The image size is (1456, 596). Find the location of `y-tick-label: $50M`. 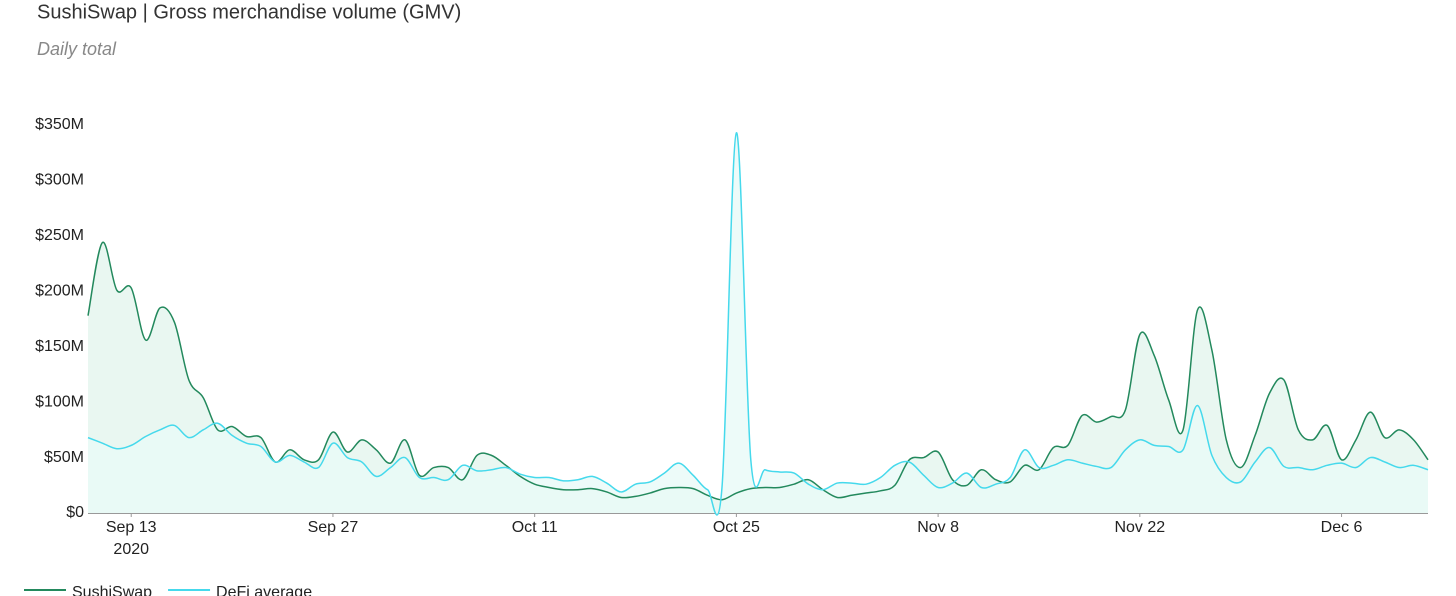

y-tick-label: $50M is located at coordinates (64, 457).